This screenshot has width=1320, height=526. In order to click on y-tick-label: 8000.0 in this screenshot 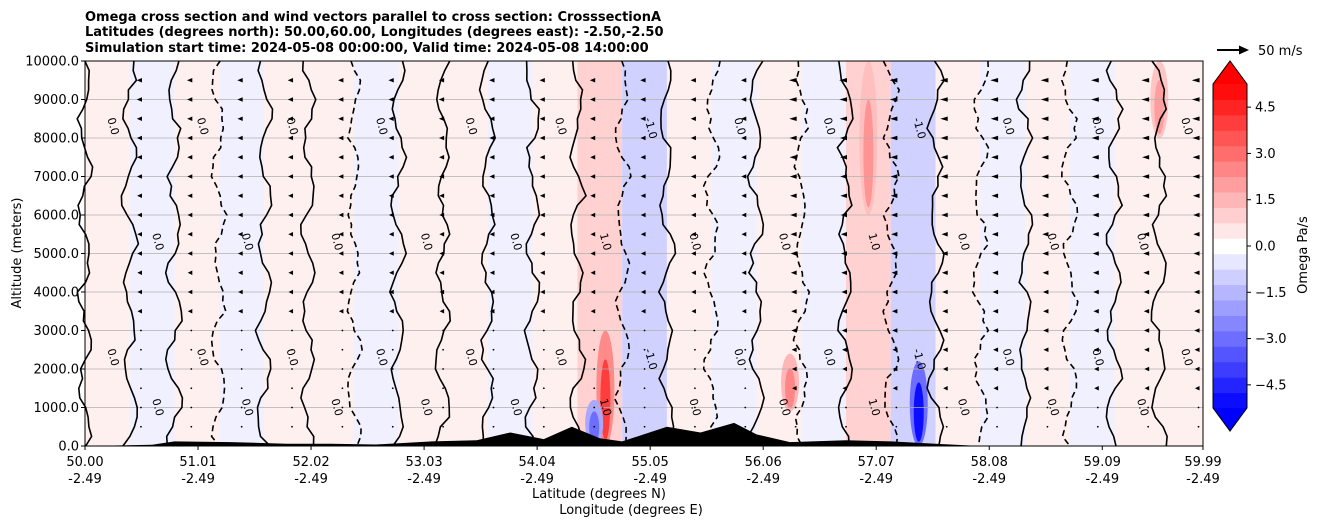, I will do `click(57, 139)`.